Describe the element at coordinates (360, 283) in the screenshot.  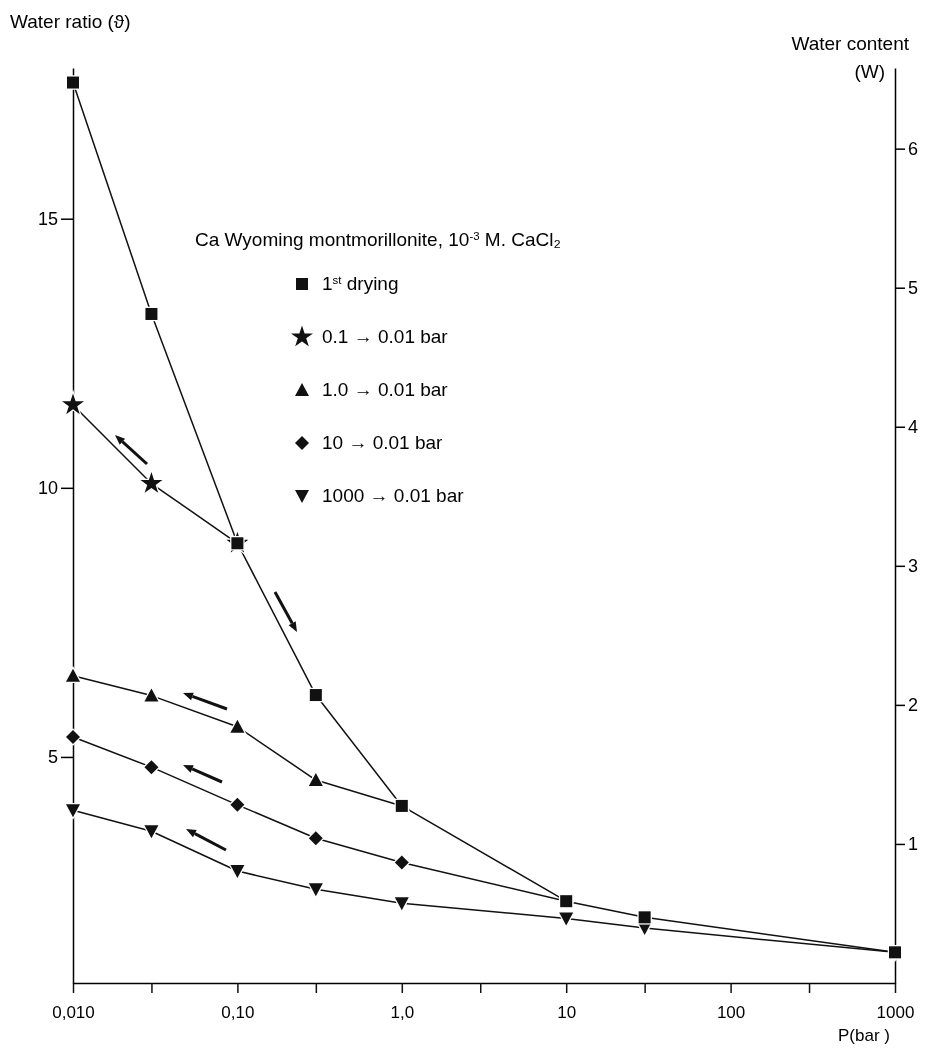
I see `legend-label: 1$^{st}$ drying` at that location.